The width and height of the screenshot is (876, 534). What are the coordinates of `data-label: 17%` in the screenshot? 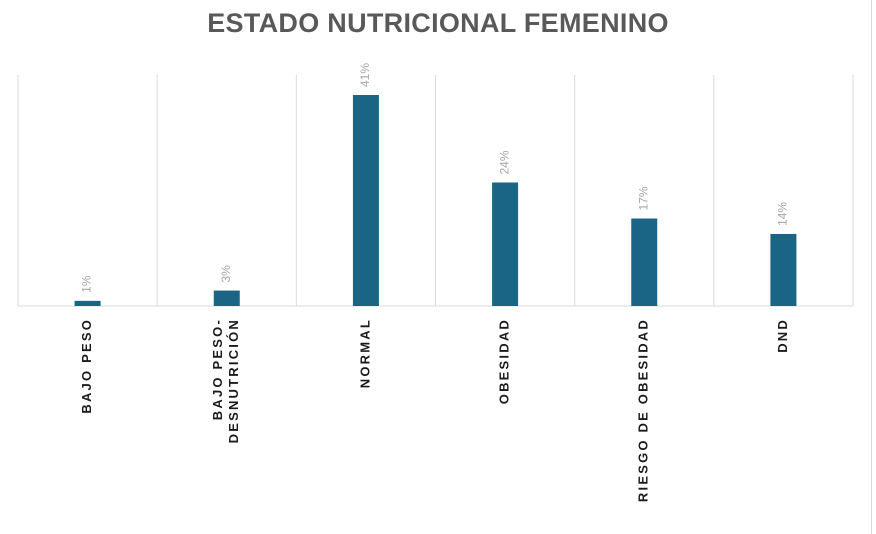 It's located at (643, 198).